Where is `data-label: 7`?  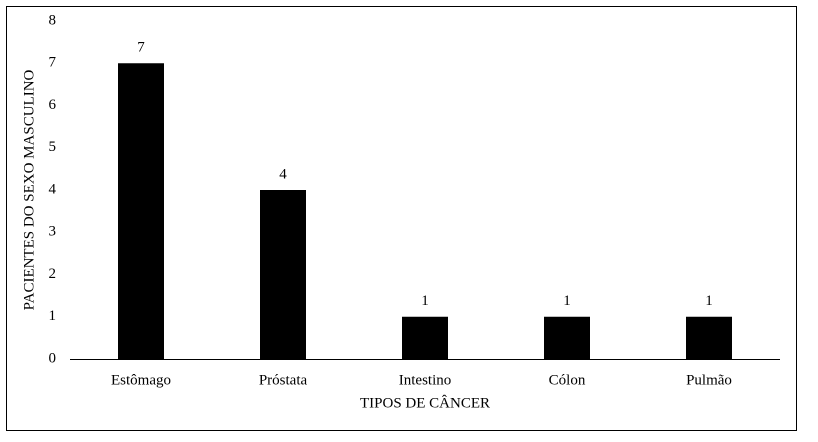
data-label: 7 is located at coordinates (141, 48).